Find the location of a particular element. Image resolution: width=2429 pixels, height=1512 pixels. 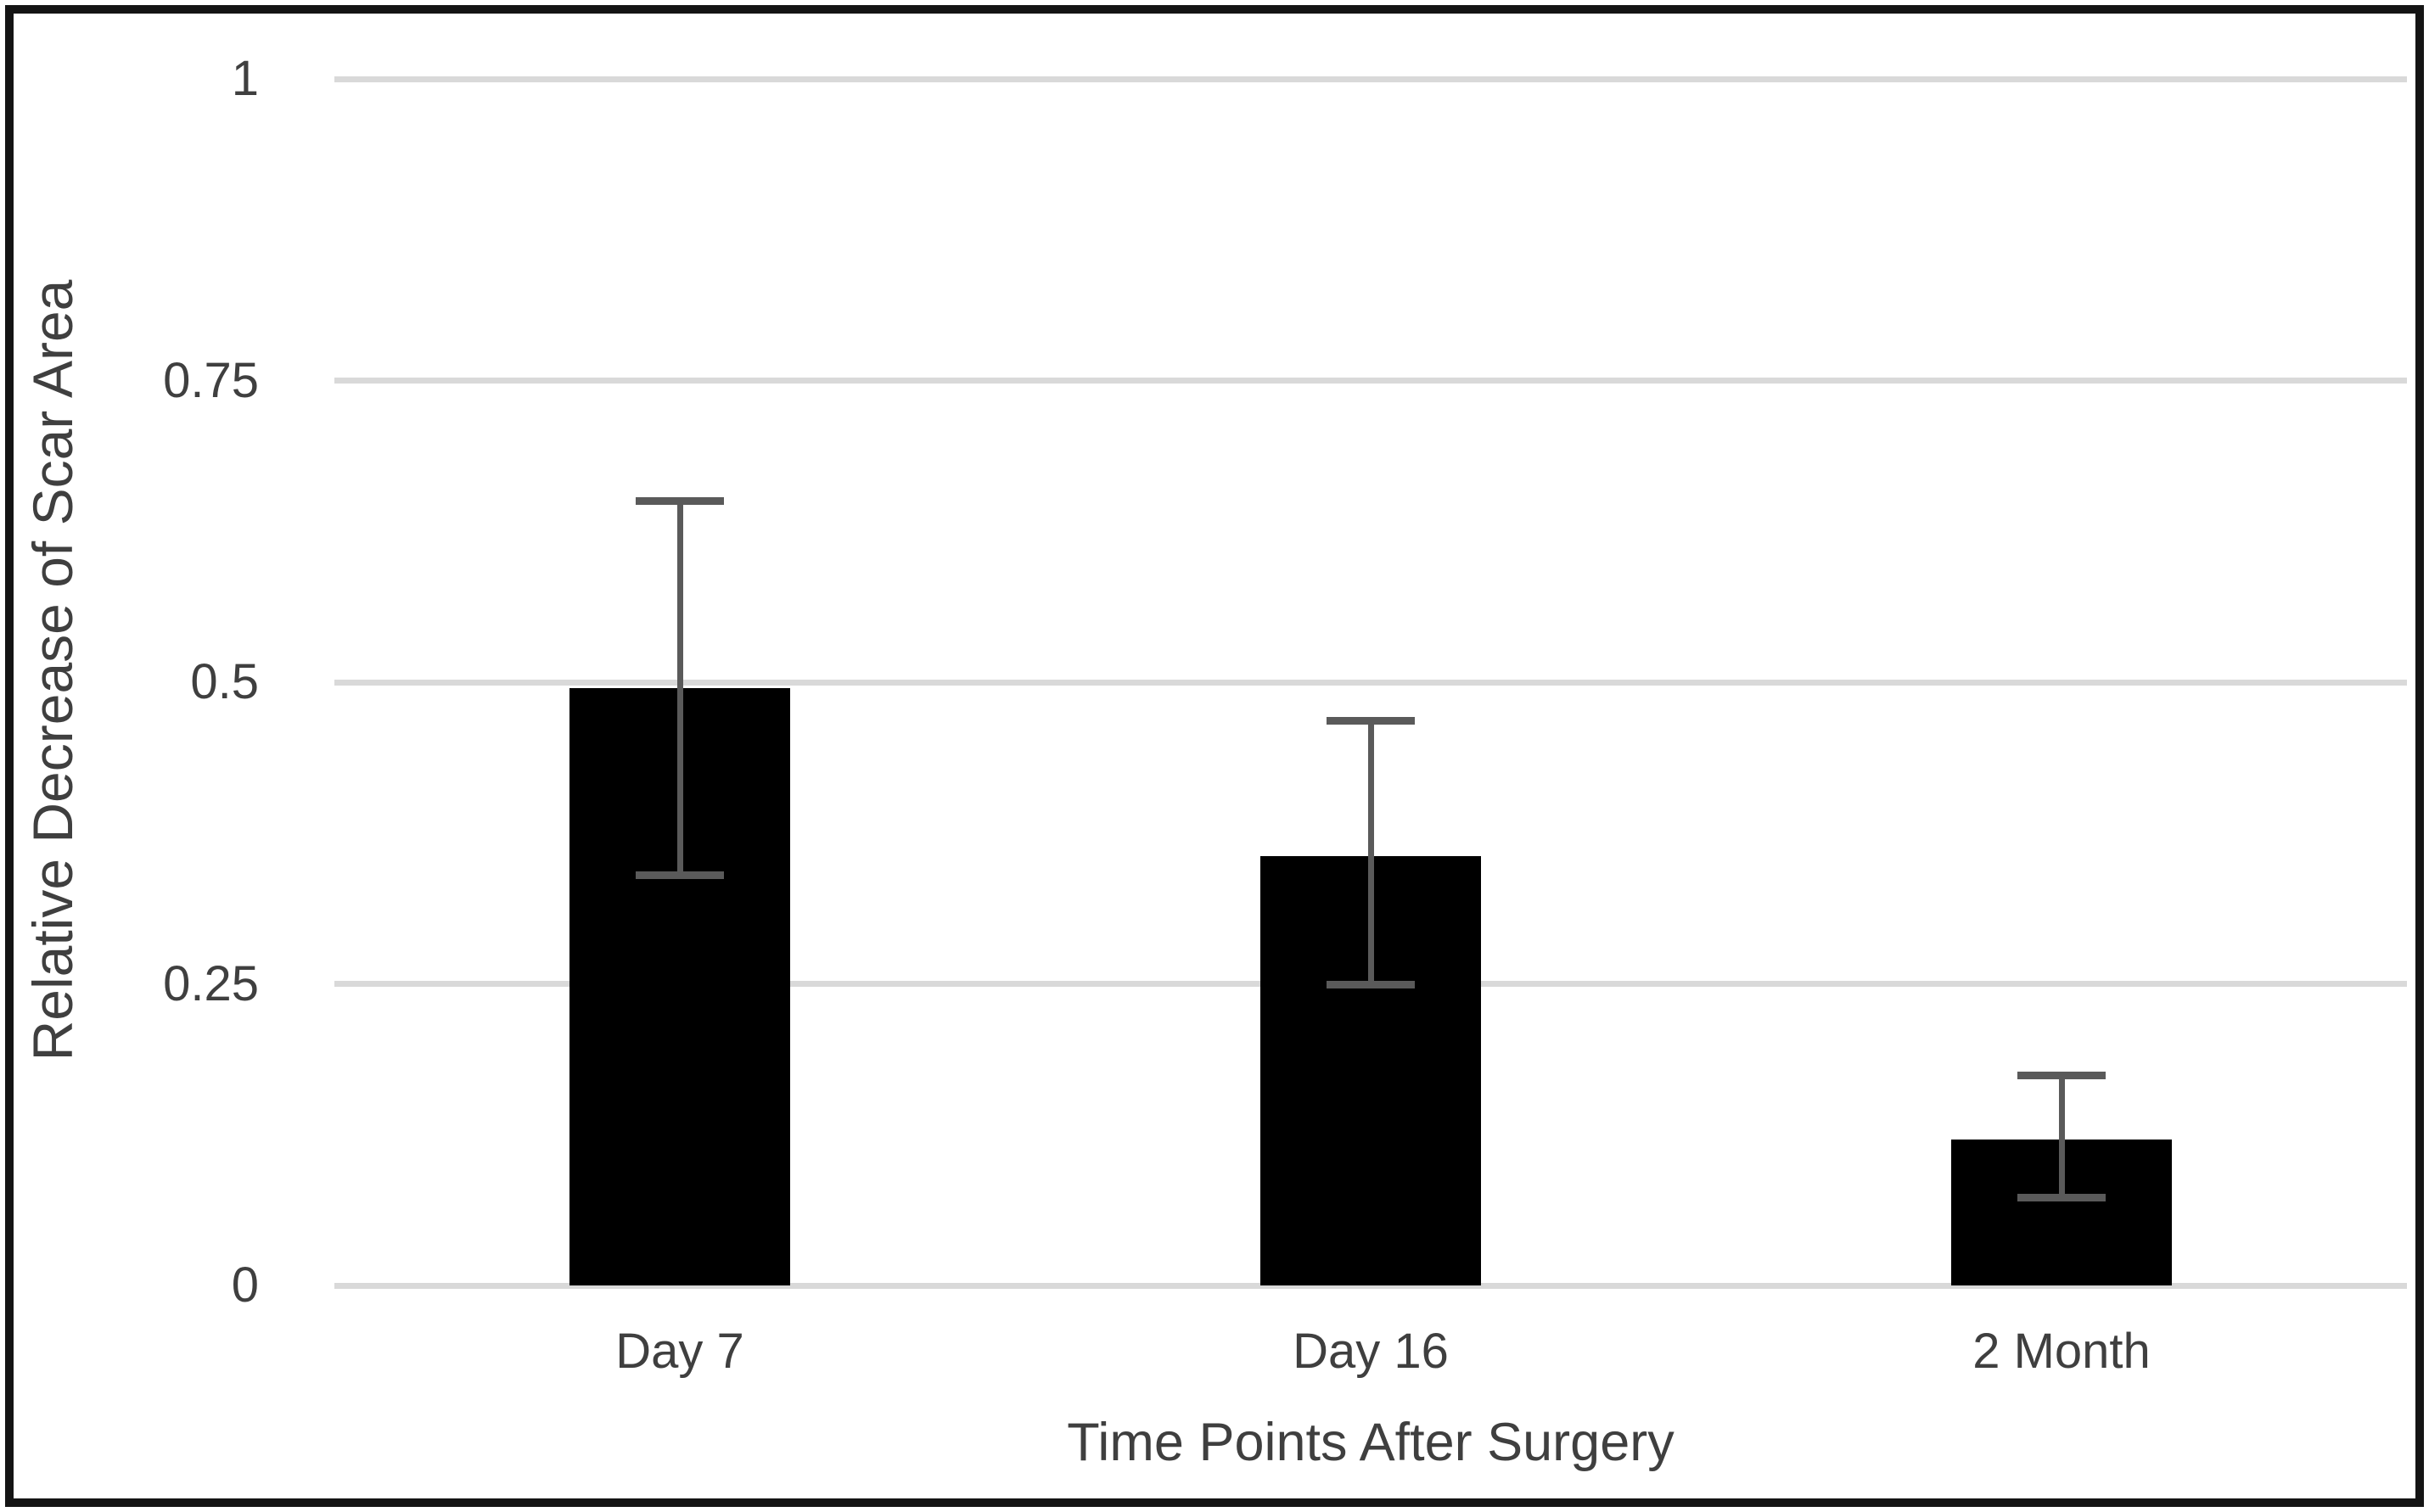

y-tick-label: 0 is located at coordinates (245, 1285).